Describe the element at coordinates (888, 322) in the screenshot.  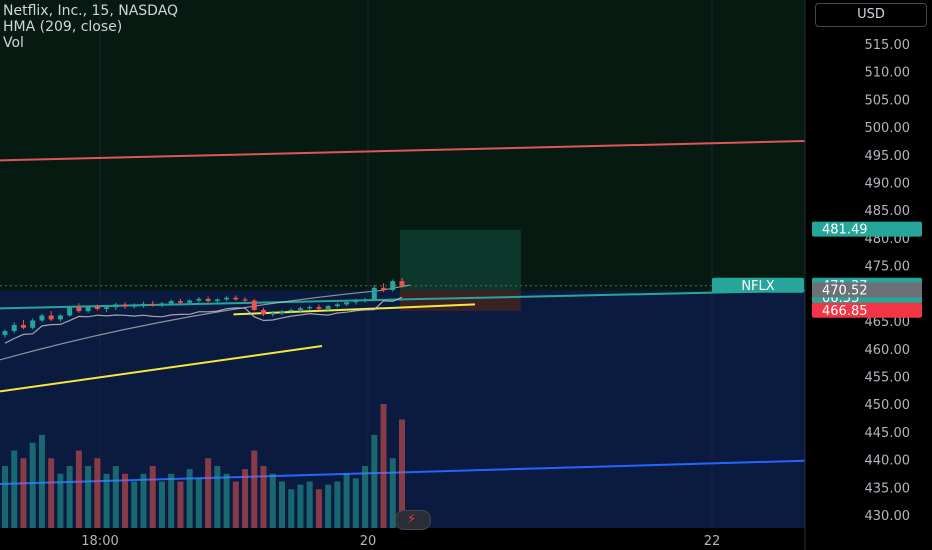
I see `y-tick-label: 465.00` at that location.